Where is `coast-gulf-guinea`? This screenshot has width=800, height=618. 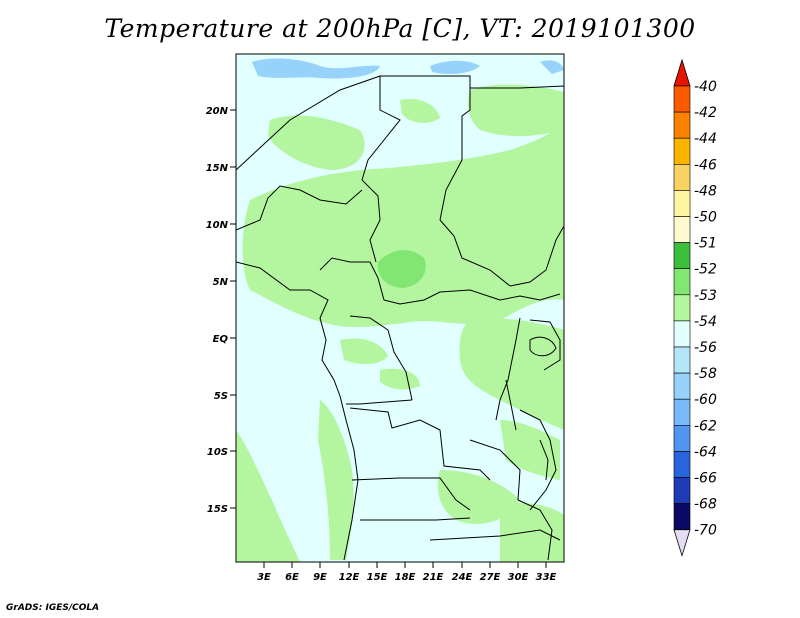 coast-gulf-guinea is located at coordinates (288, 329).